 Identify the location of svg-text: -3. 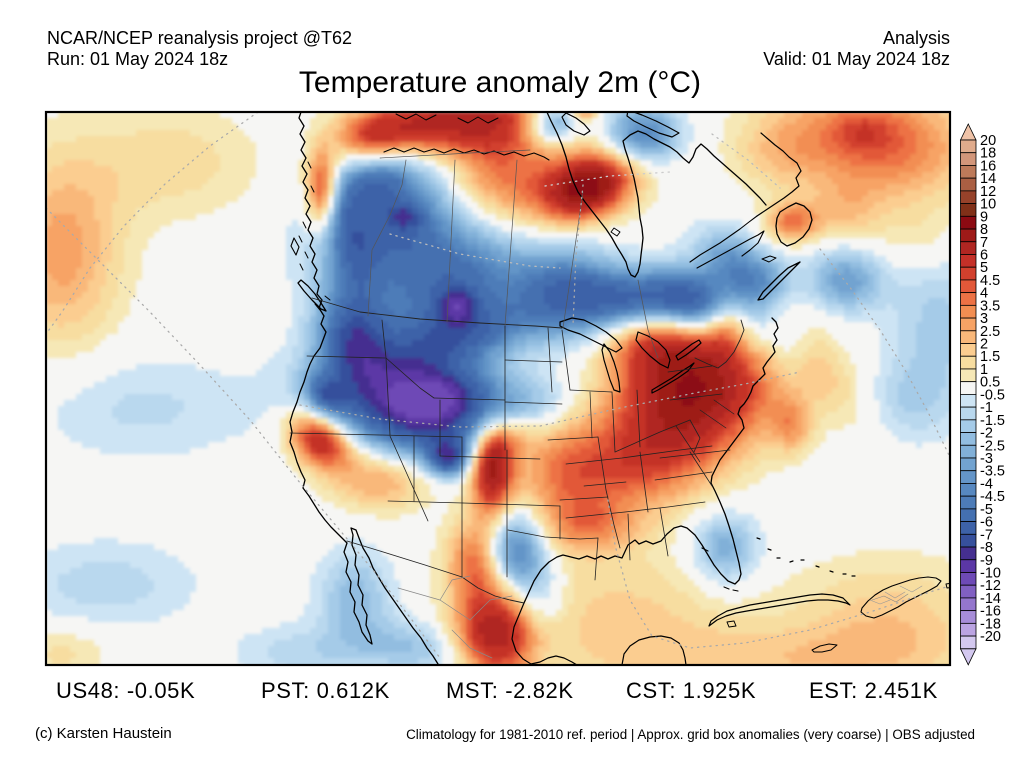
(986, 459).